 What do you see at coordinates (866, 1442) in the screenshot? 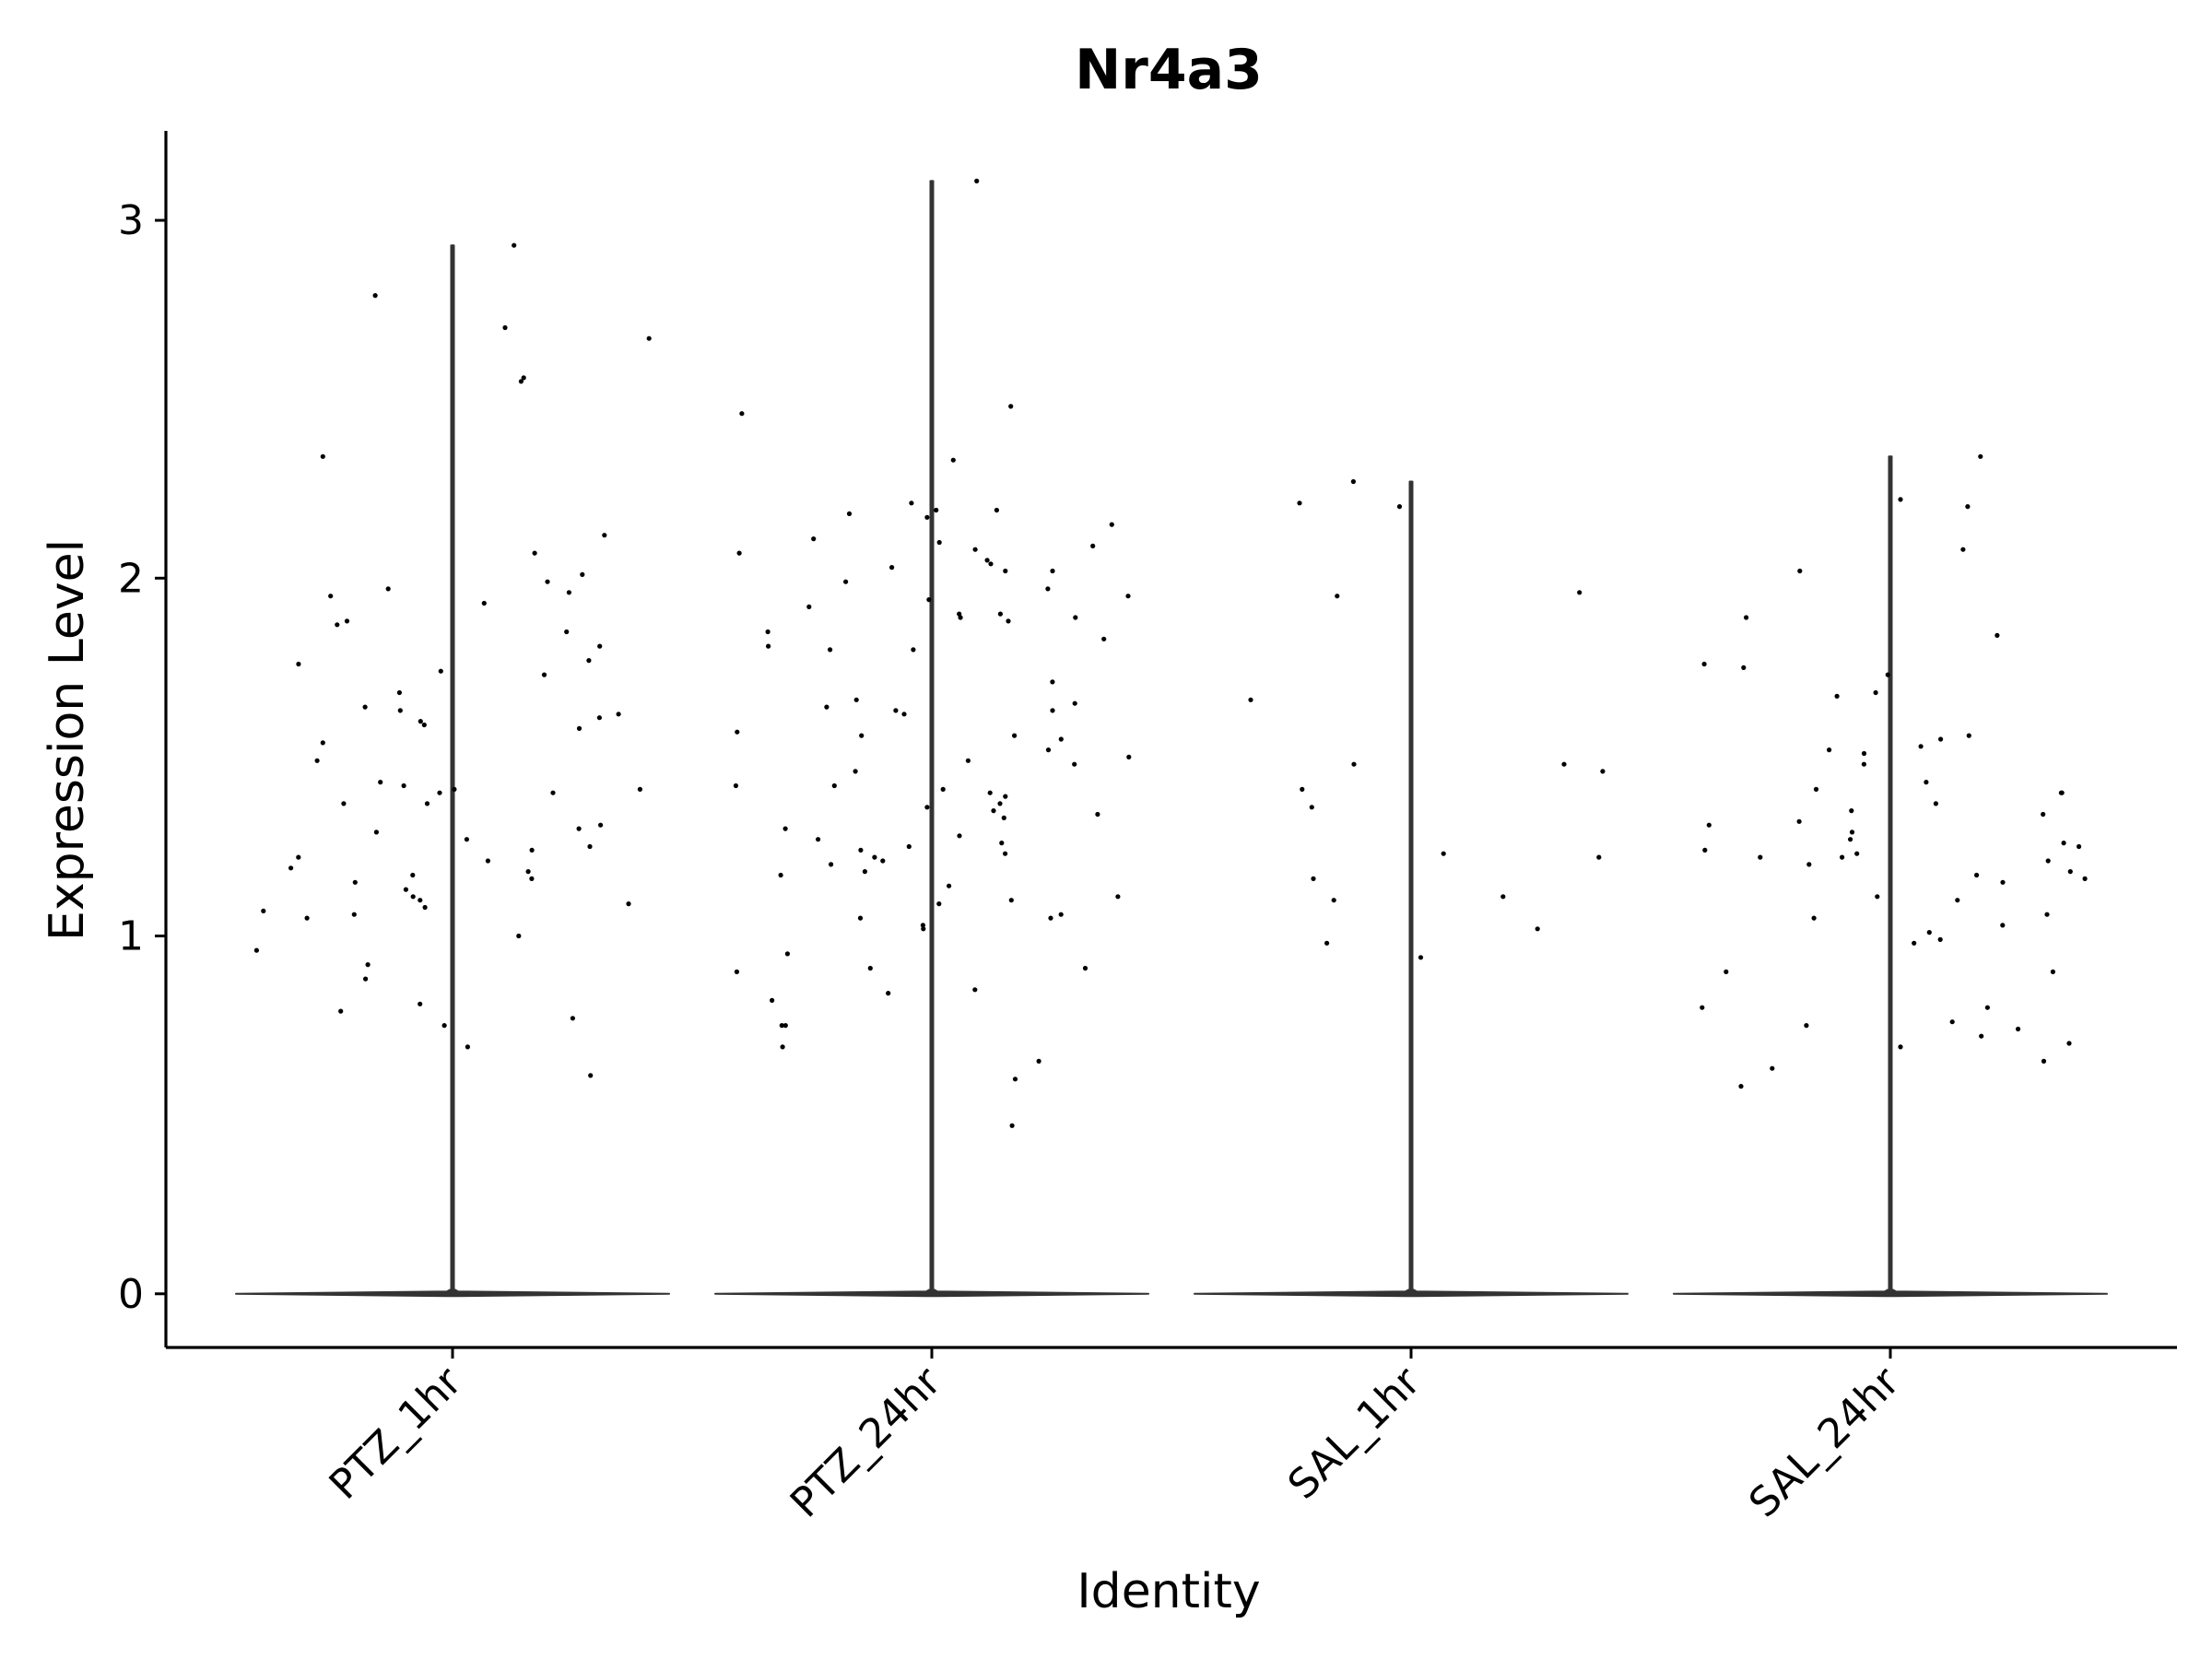
I see `x-tick-label-ptz-24hr: PTZ_24hr` at bounding box center [866, 1442].